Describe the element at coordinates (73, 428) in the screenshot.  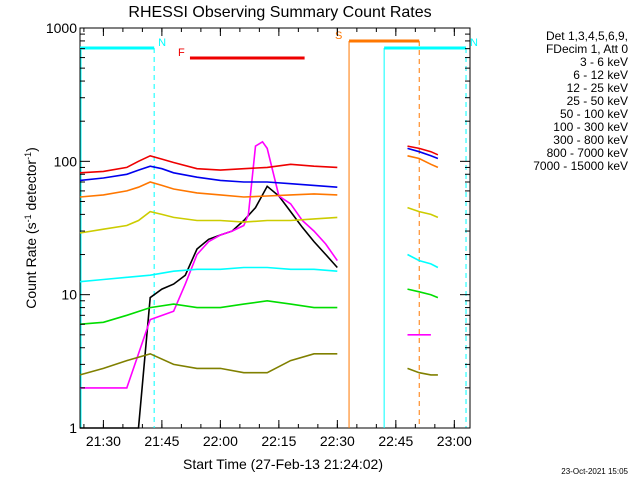
I see `y-tick-label: 1` at that location.